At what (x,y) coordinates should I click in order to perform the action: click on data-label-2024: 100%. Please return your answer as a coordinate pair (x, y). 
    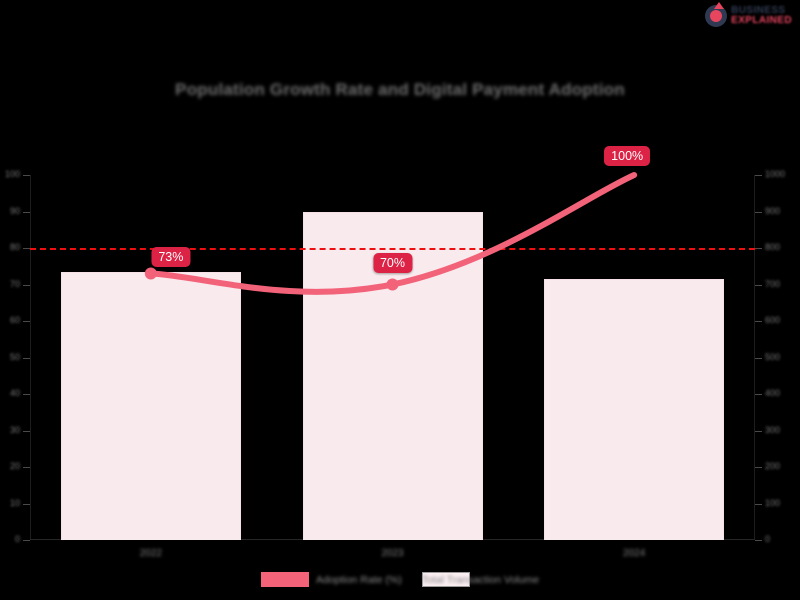
    Looking at the image, I should click on (627, 156).